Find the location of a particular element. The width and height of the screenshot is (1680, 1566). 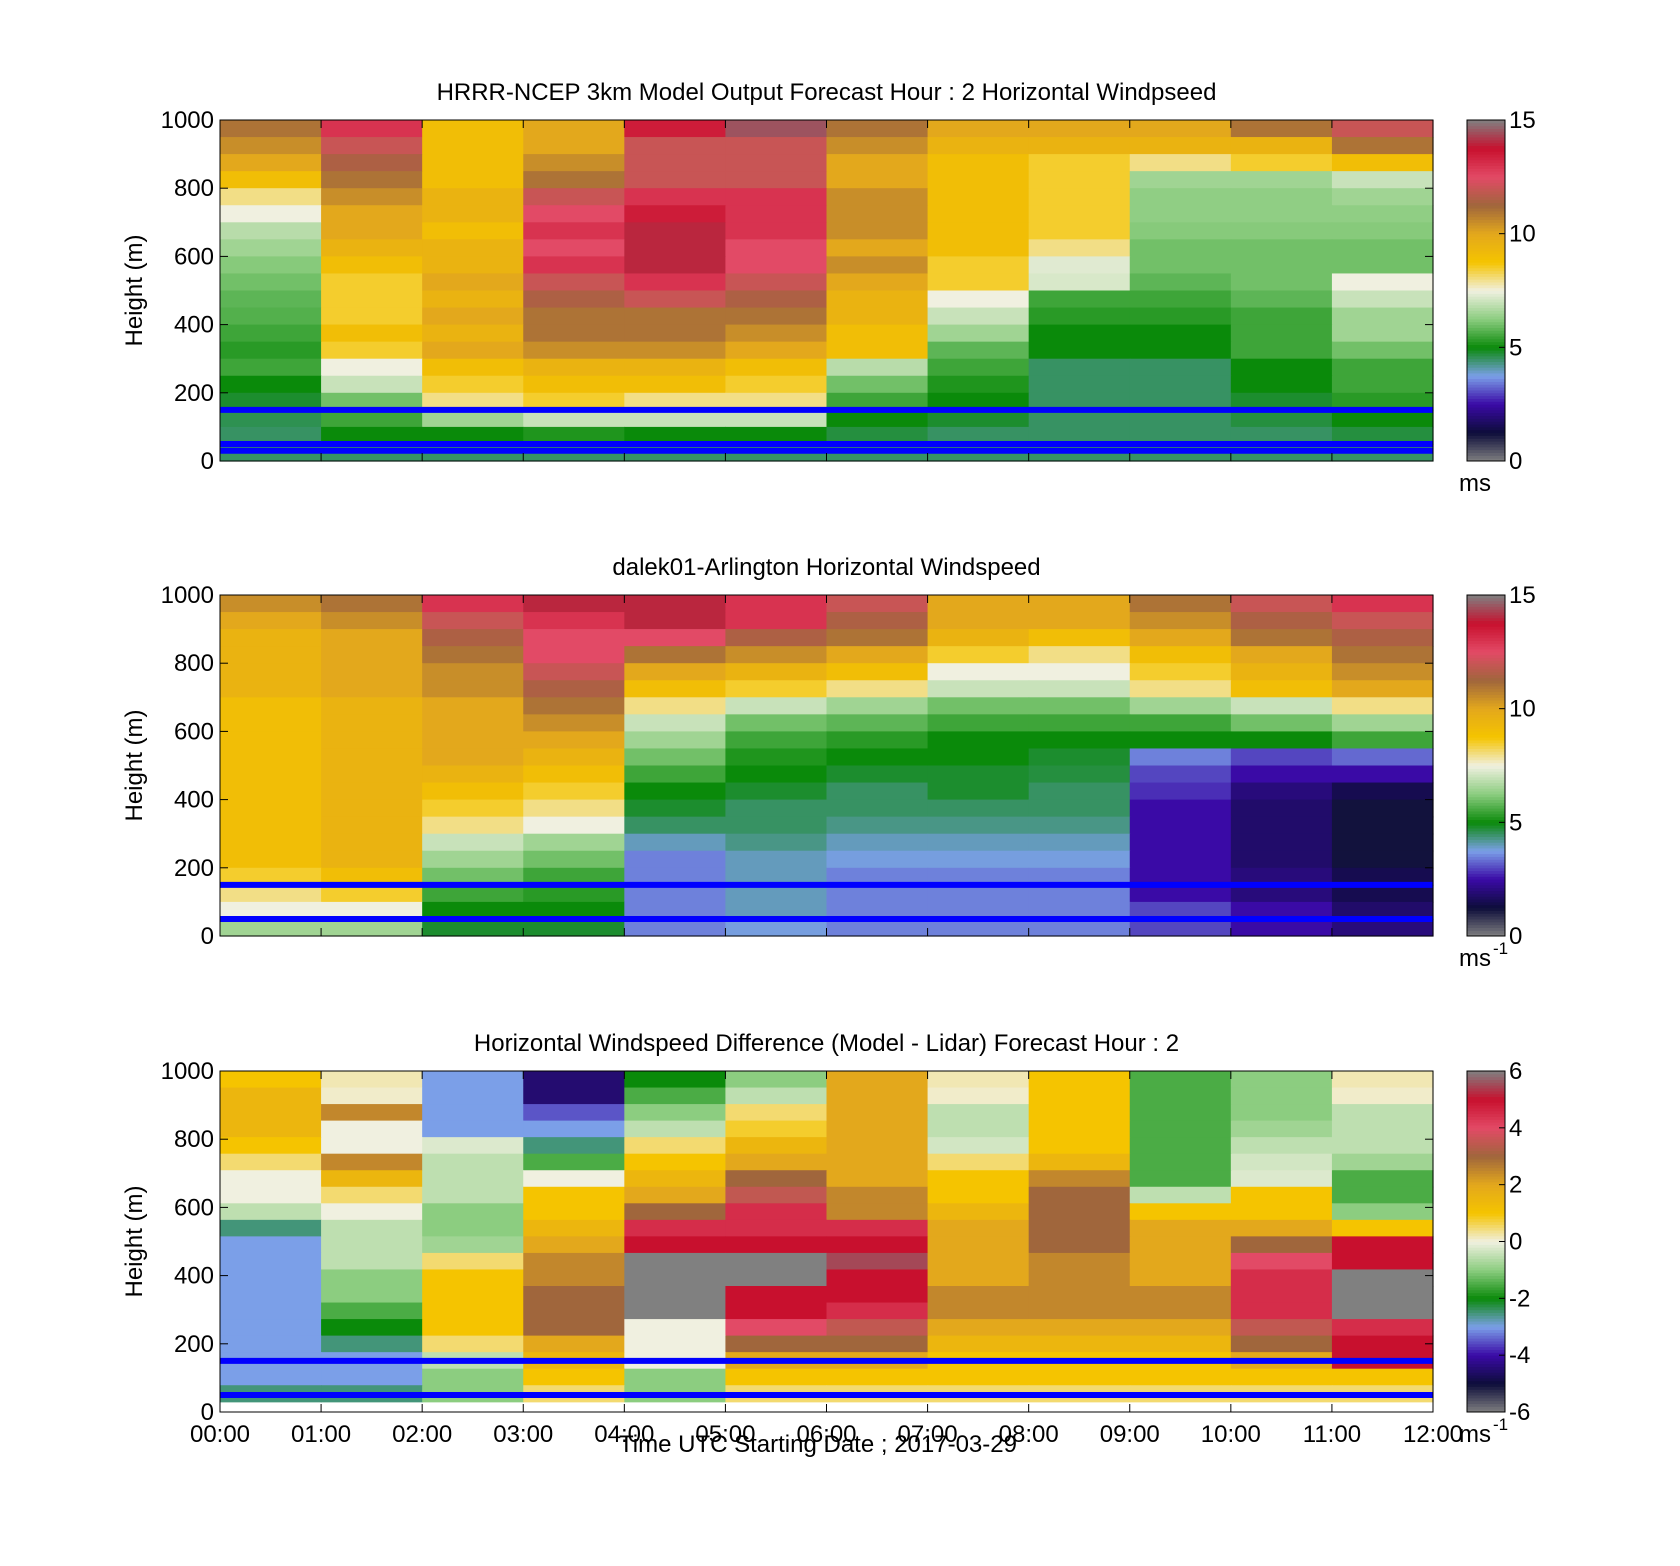

colorbar: 0 5 10 15 ms -1 is located at coordinates (1497, 777).